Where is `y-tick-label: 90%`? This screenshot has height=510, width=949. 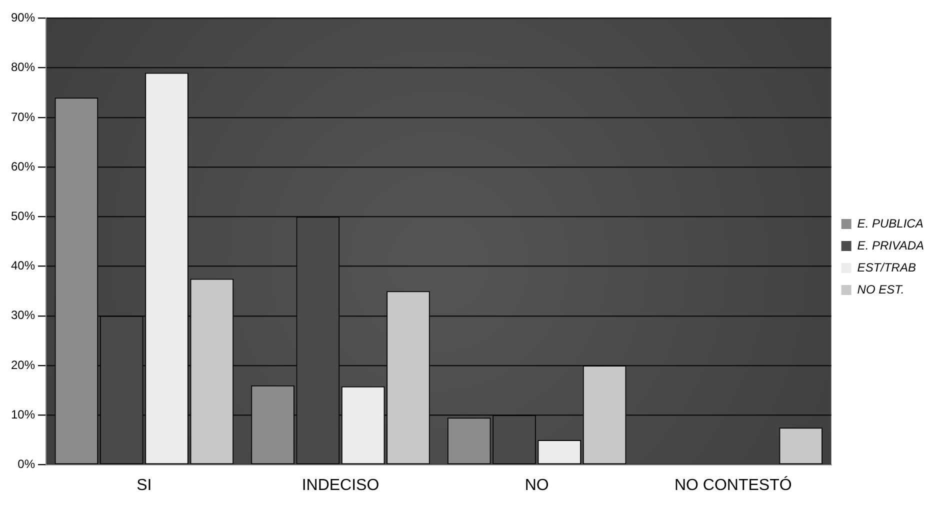
y-tick-label: 90% is located at coordinates (23, 17).